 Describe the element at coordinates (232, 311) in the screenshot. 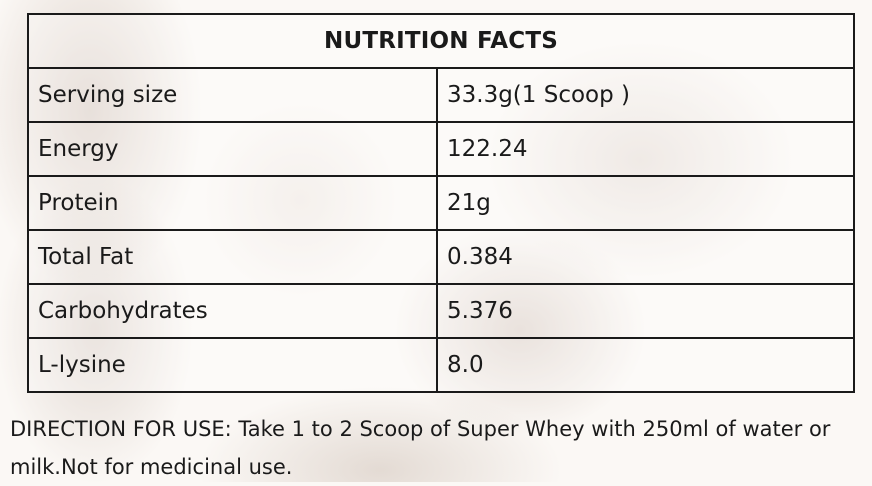

I see `row-label: Carbohydrates` at that location.